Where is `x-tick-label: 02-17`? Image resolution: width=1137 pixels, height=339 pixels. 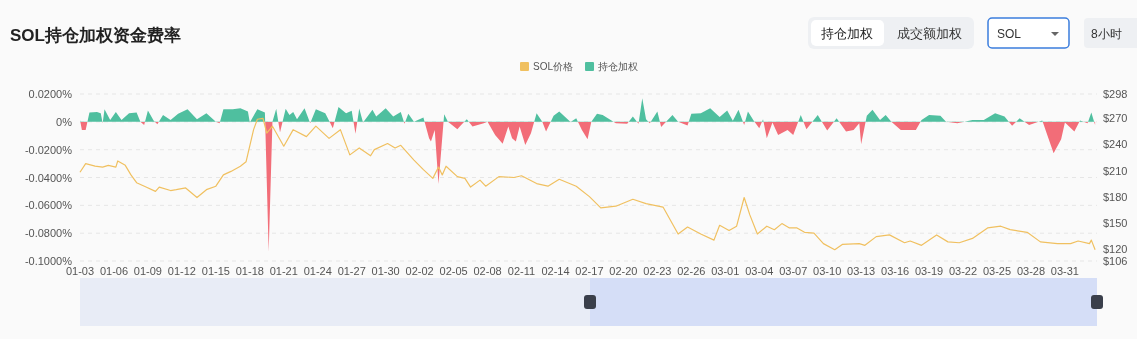
x-tick-label: 02-17 is located at coordinates (589, 271).